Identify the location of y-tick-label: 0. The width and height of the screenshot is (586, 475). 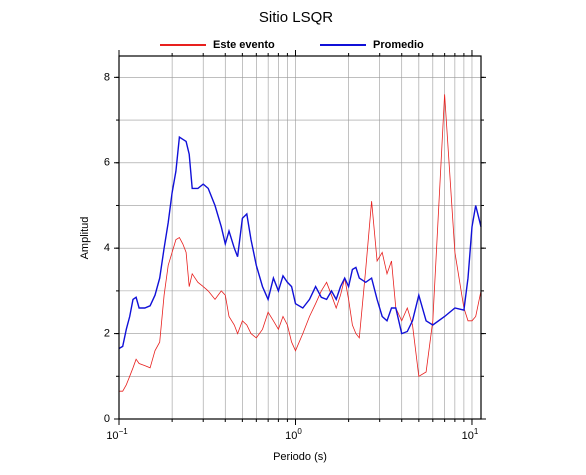
(107, 419).